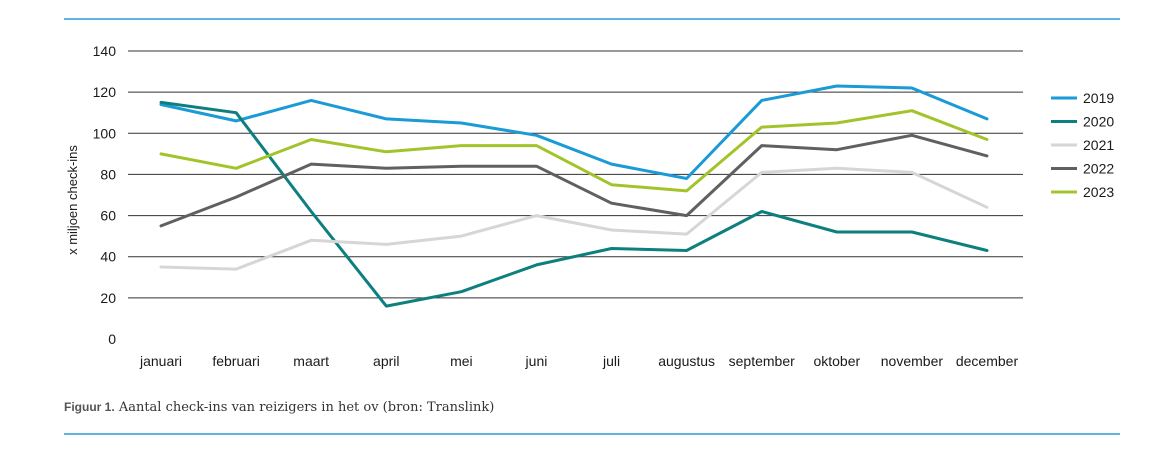  I want to click on legend-label: 2019, so click(1098, 98).